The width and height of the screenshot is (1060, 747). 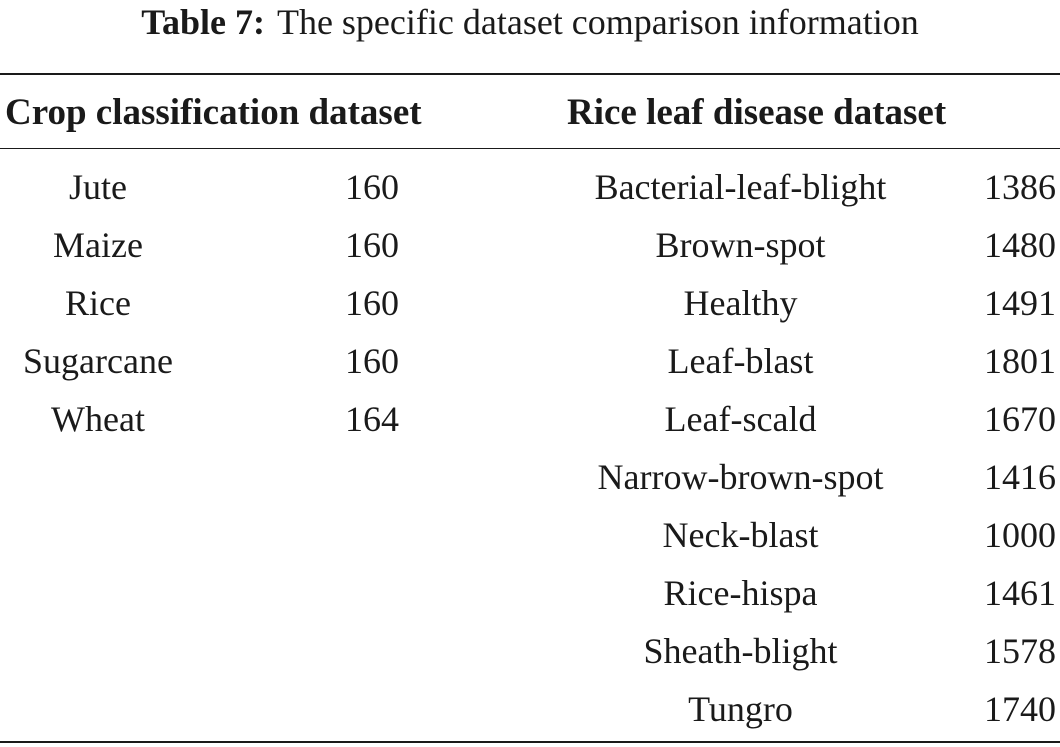 What do you see at coordinates (740, 361) in the screenshot?
I see `disease-name-cell: Leaf-blast` at bounding box center [740, 361].